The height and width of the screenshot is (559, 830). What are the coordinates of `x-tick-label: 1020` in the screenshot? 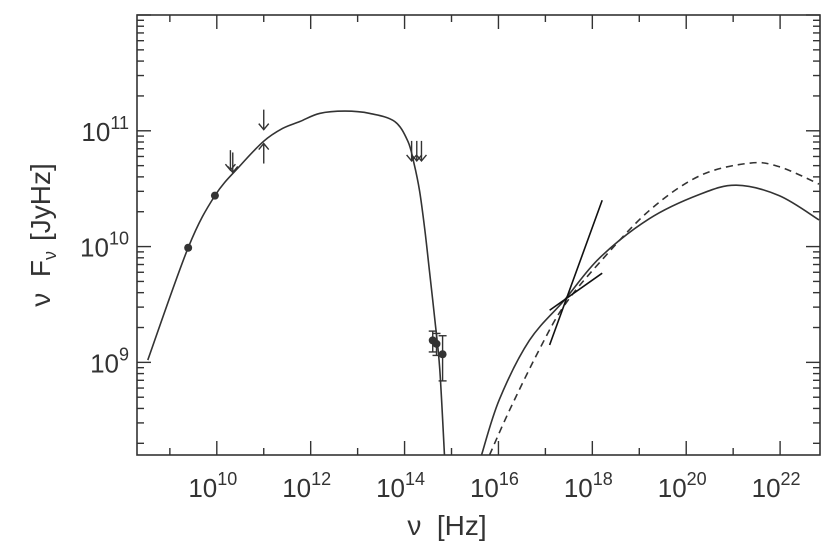 It's located at (682, 486).